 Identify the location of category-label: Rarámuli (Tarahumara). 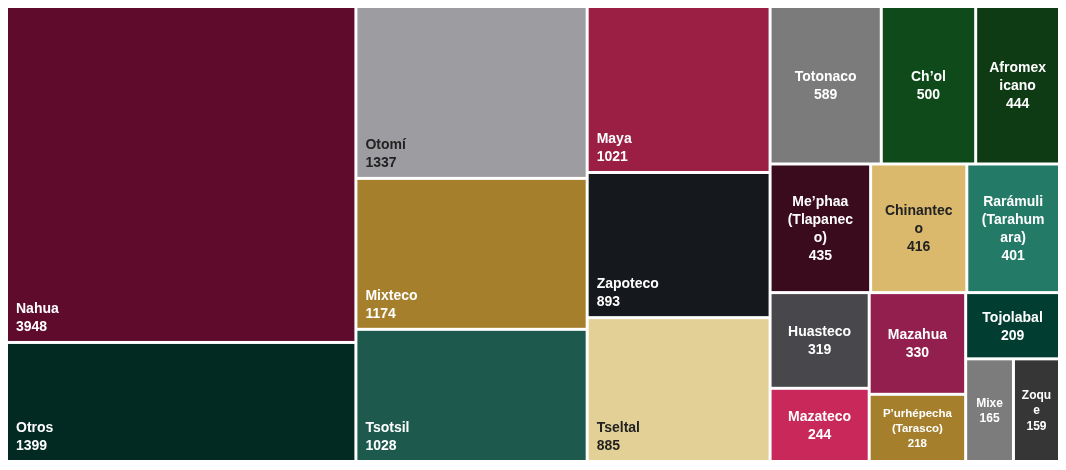
(1013, 219).